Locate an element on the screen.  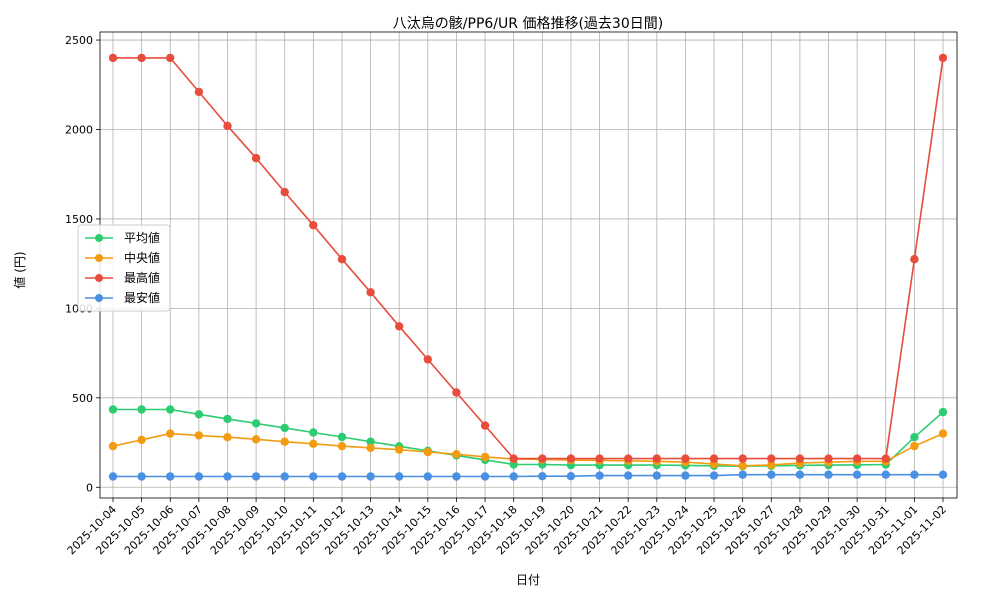
legend-marker-average is located at coordinates (99, 238).